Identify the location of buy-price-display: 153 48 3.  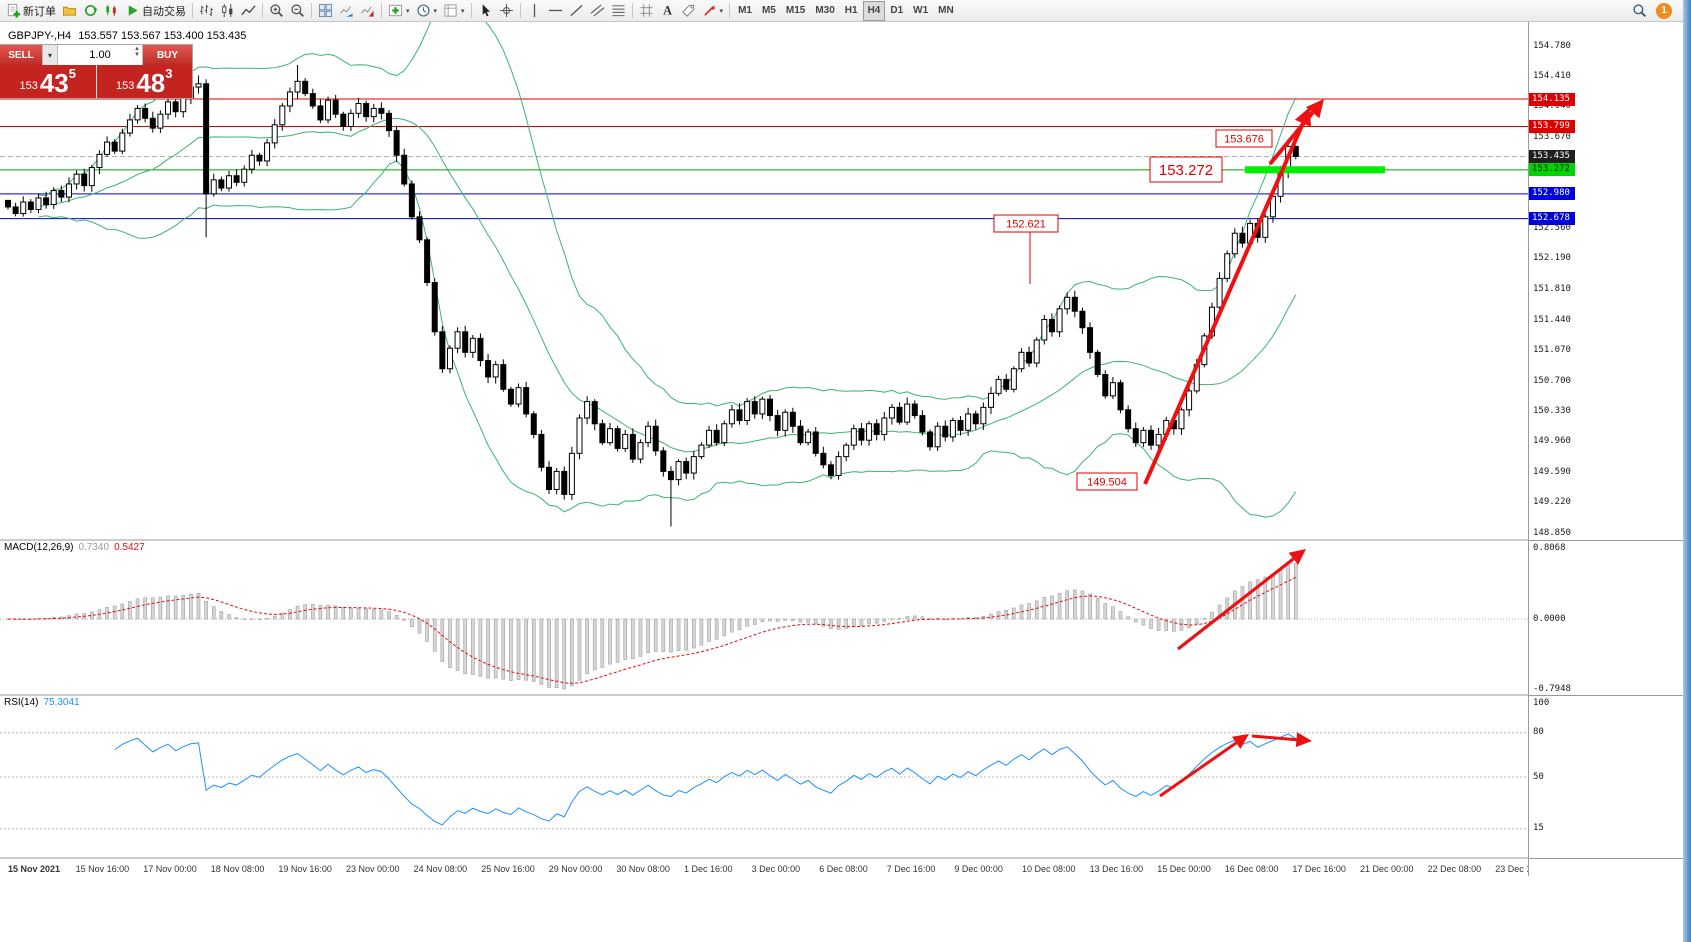
(145, 81).